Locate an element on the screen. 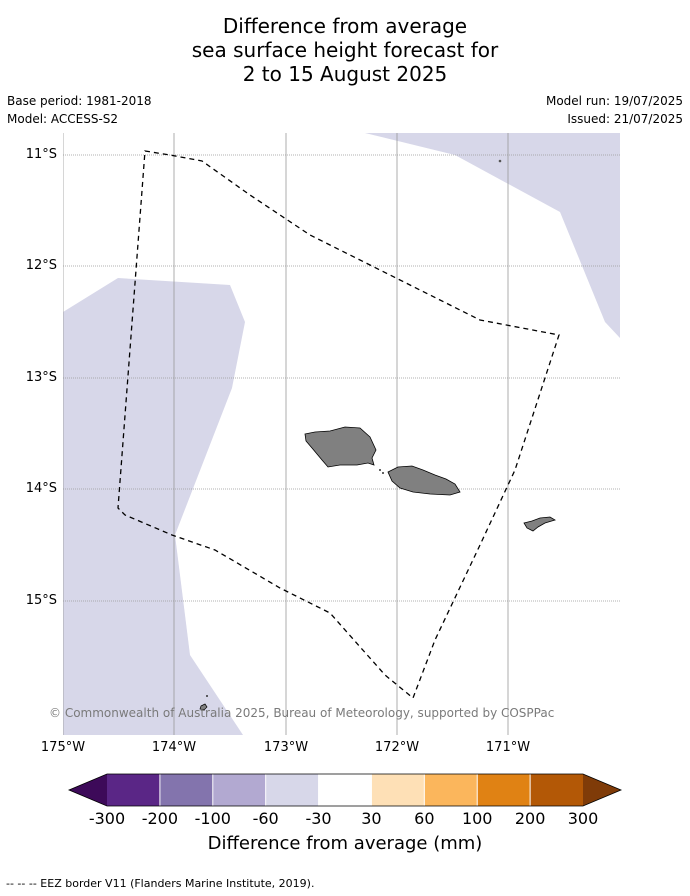 The width and height of the screenshot is (690, 896). issued-date: Issued: 21/07/2025 is located at coordinates (625, 119).